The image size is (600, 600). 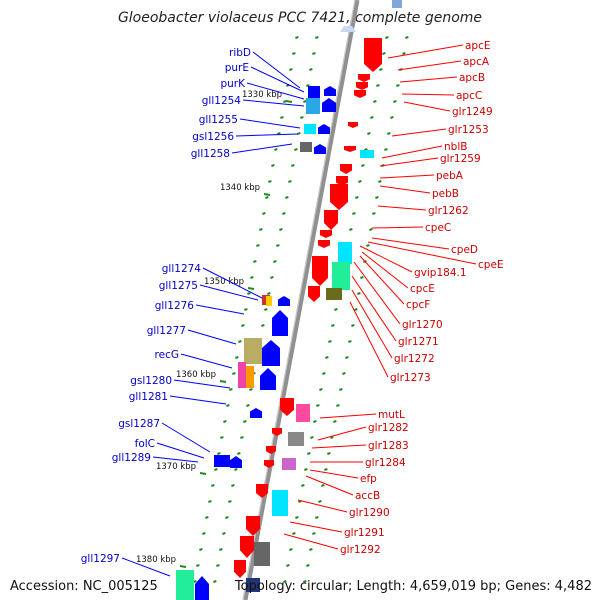 What do you see at coordinates (388, 446) in the screenshot?
I see `reverse-gene-label: glr1283` at bounding box center [388, 446].